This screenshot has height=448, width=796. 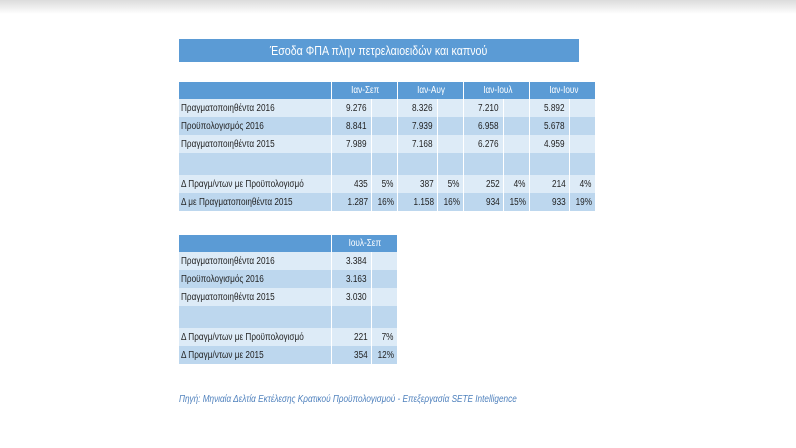 What do you see at coordinates (365, 243) in the screenshot?
I see `cell-text: Ιουλ-Σεπ` at bounding box center [365, 243].